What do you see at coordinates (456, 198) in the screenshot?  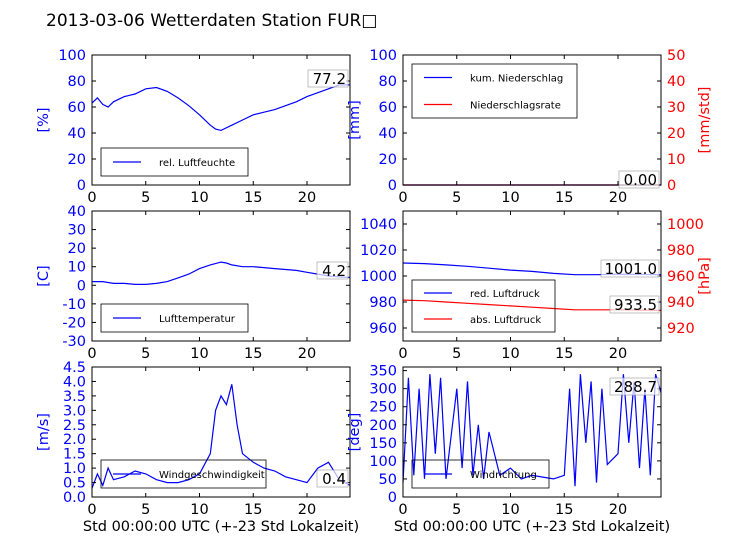 I see `x-tick-label-precipitation: 5` at bounding box center [456, 198].